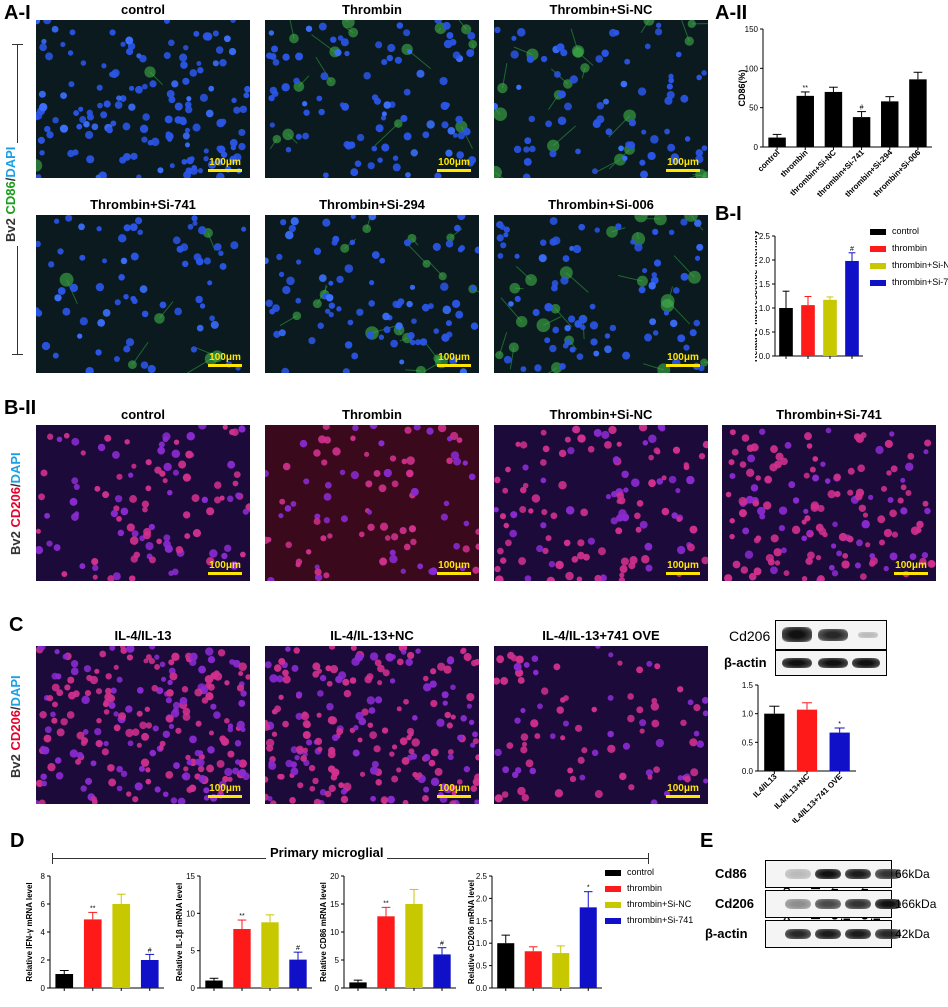  What do you see at coordinates (831, 635) in the screenshot?
I see `c-blot-cd206` at bounding box center [831, 635].